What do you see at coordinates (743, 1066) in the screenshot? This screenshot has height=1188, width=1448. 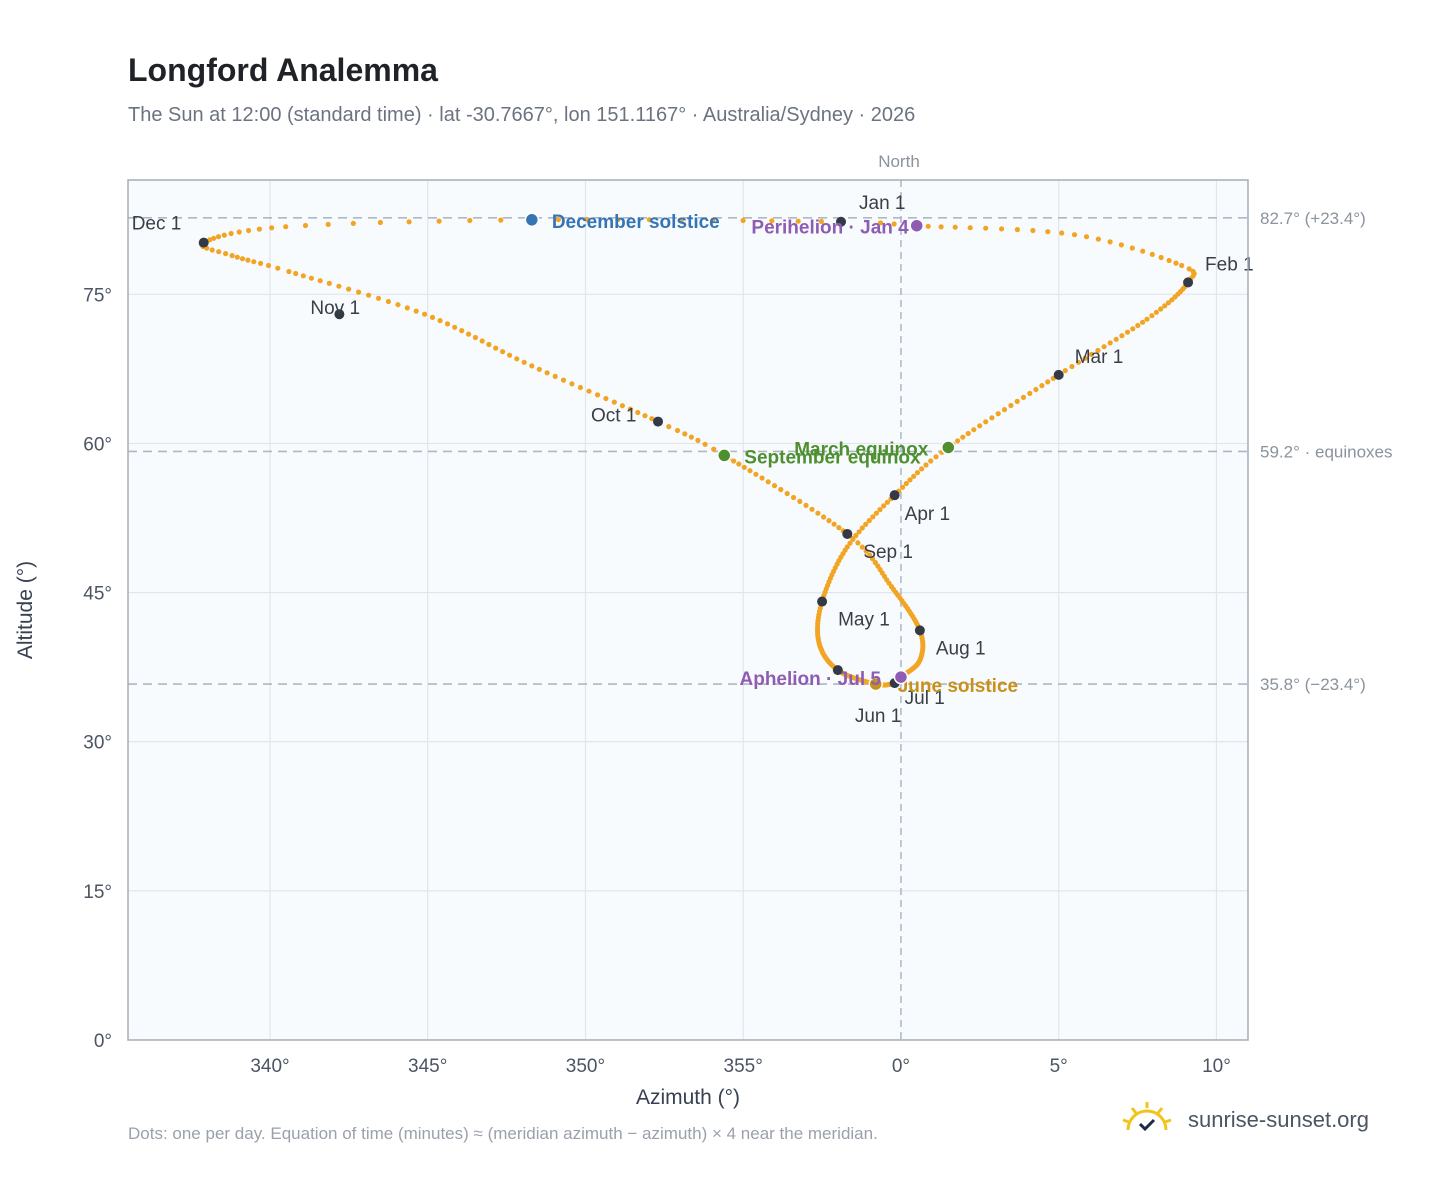 I see `x-tick-label: 355°` at bounding box center [743, 1066].